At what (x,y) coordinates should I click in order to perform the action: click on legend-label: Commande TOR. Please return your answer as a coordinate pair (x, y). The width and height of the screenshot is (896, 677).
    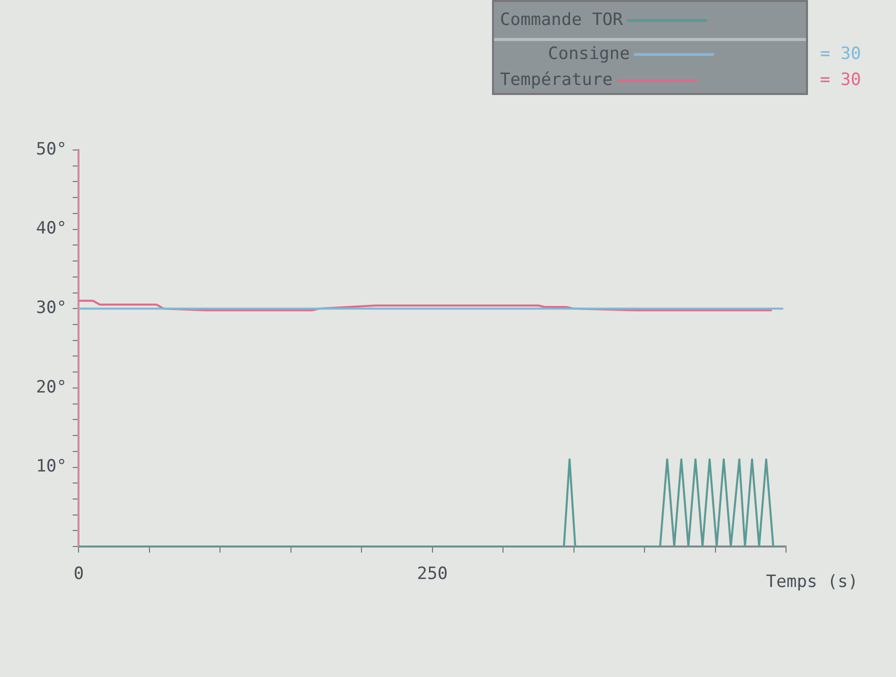
    Looking at the image, I should click on (561, 20).